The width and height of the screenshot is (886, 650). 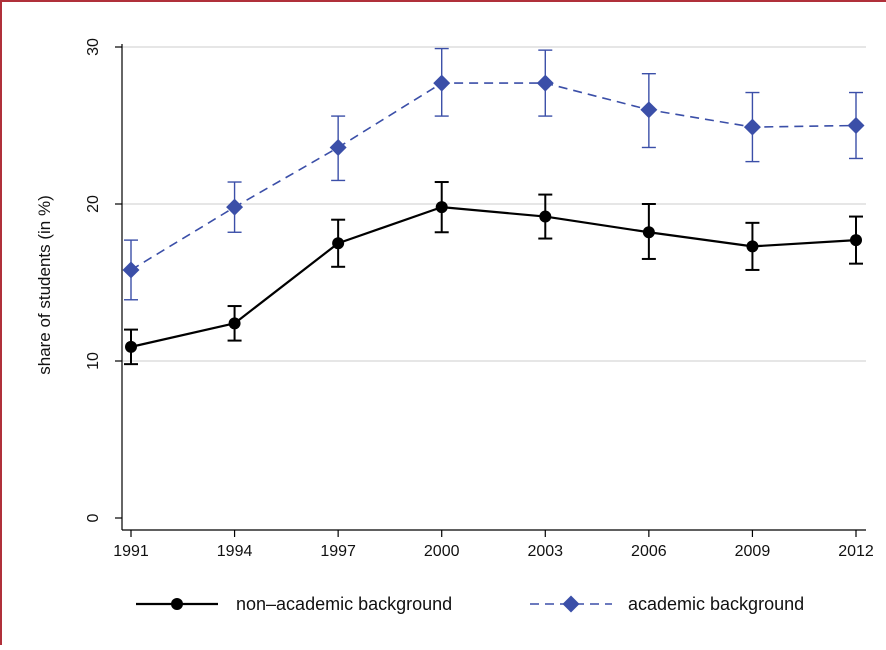 I want to click on x-ticks: 1991 1994 1997 2000 2003 2006 2009 2012, so click(x=493, y=545).